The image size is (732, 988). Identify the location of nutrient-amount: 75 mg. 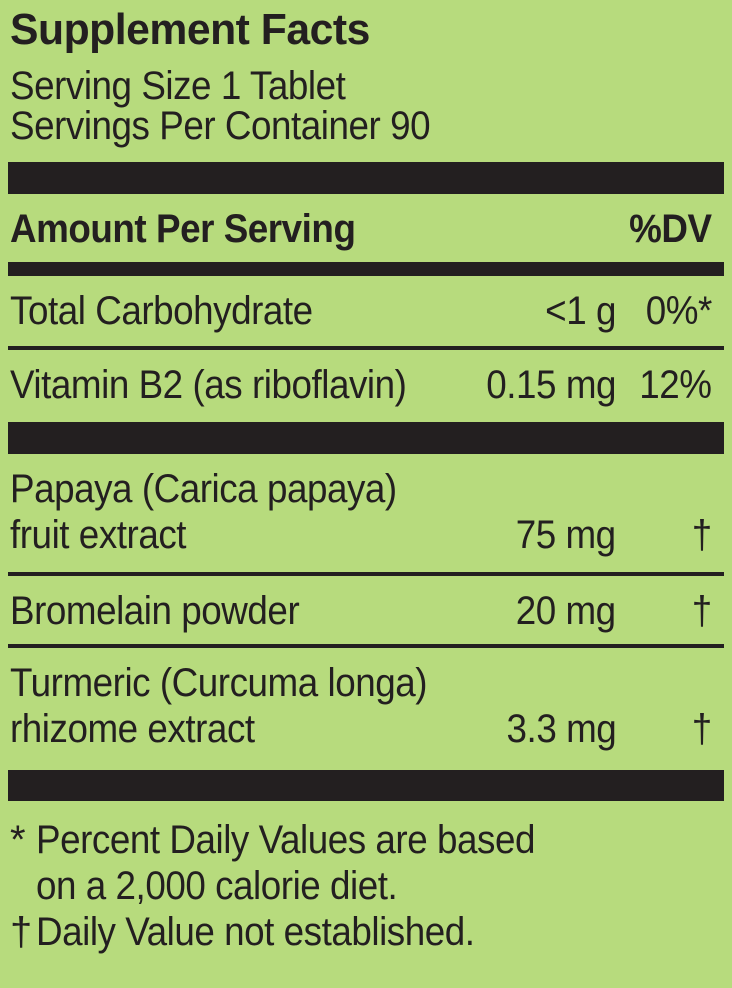
(566, 535).